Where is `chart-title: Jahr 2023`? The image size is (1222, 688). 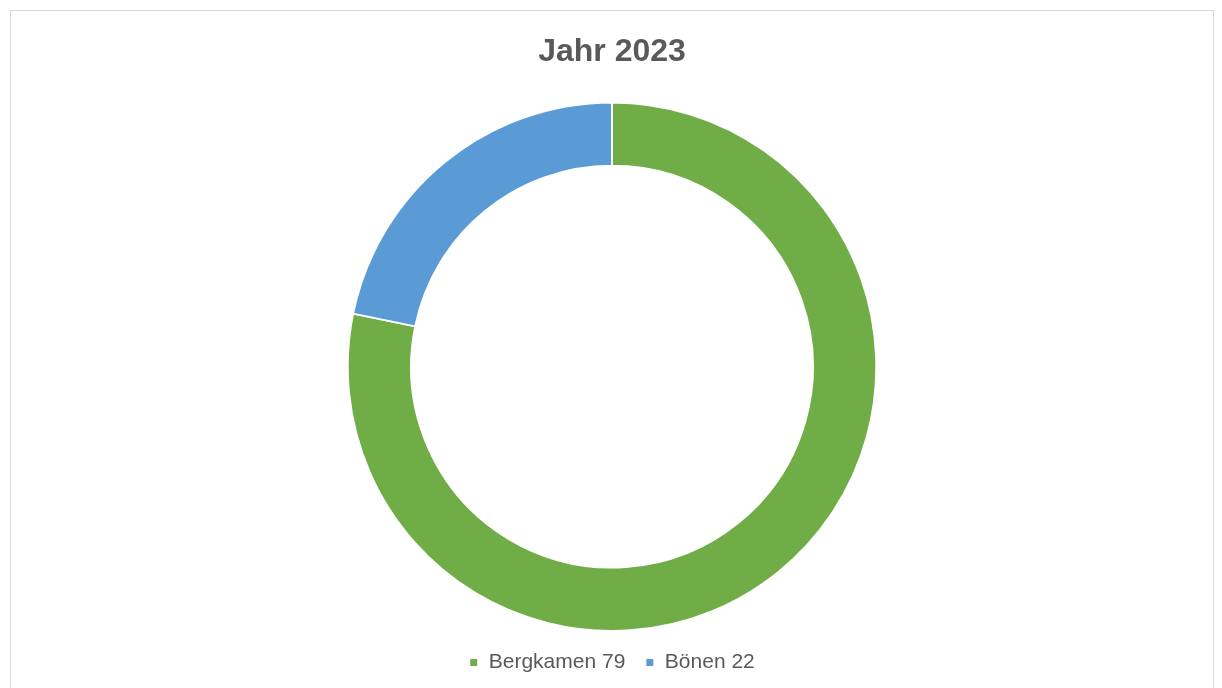 chart-title: Jahr 2023 is located at coordinates (612, 50).